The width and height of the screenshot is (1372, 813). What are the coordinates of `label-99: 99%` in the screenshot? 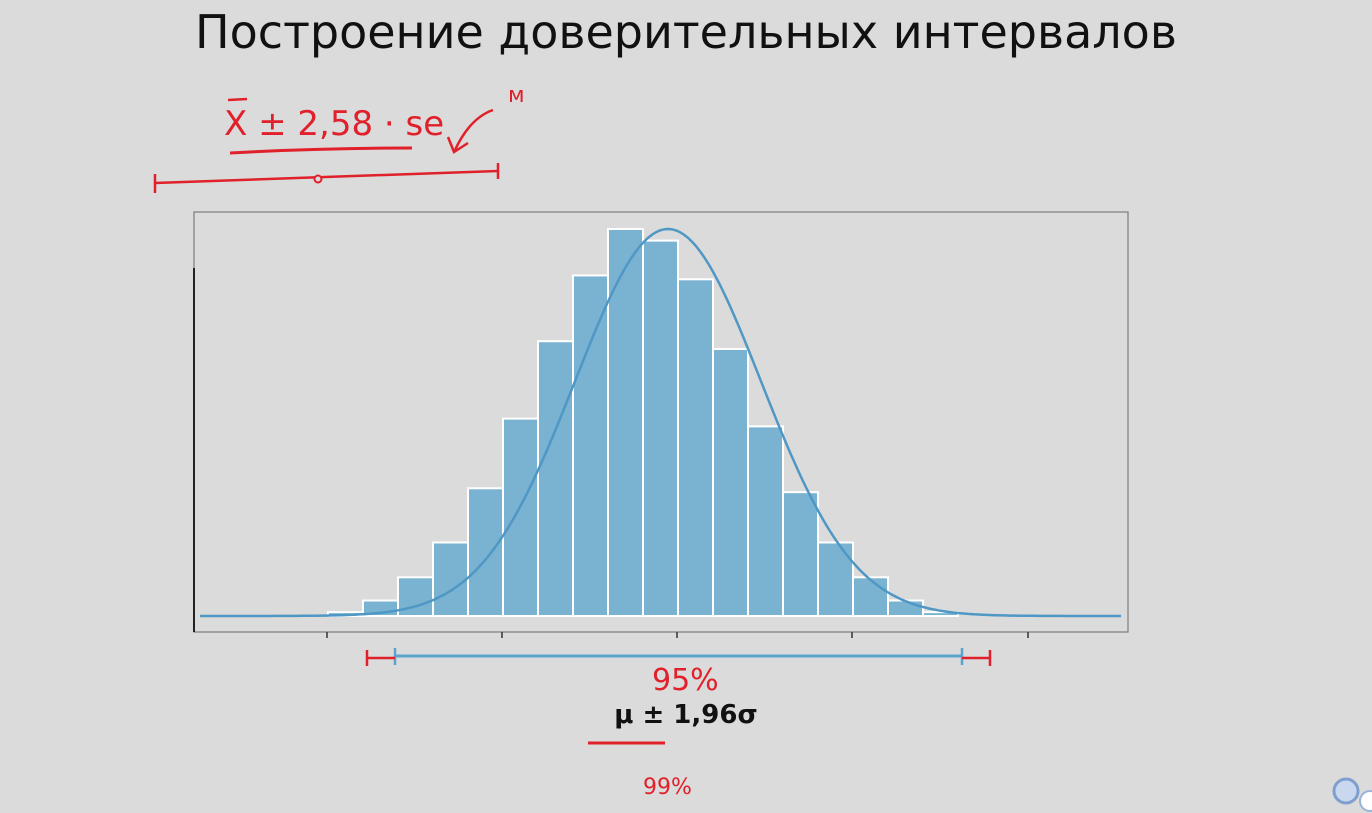 It's located at (667, 787).